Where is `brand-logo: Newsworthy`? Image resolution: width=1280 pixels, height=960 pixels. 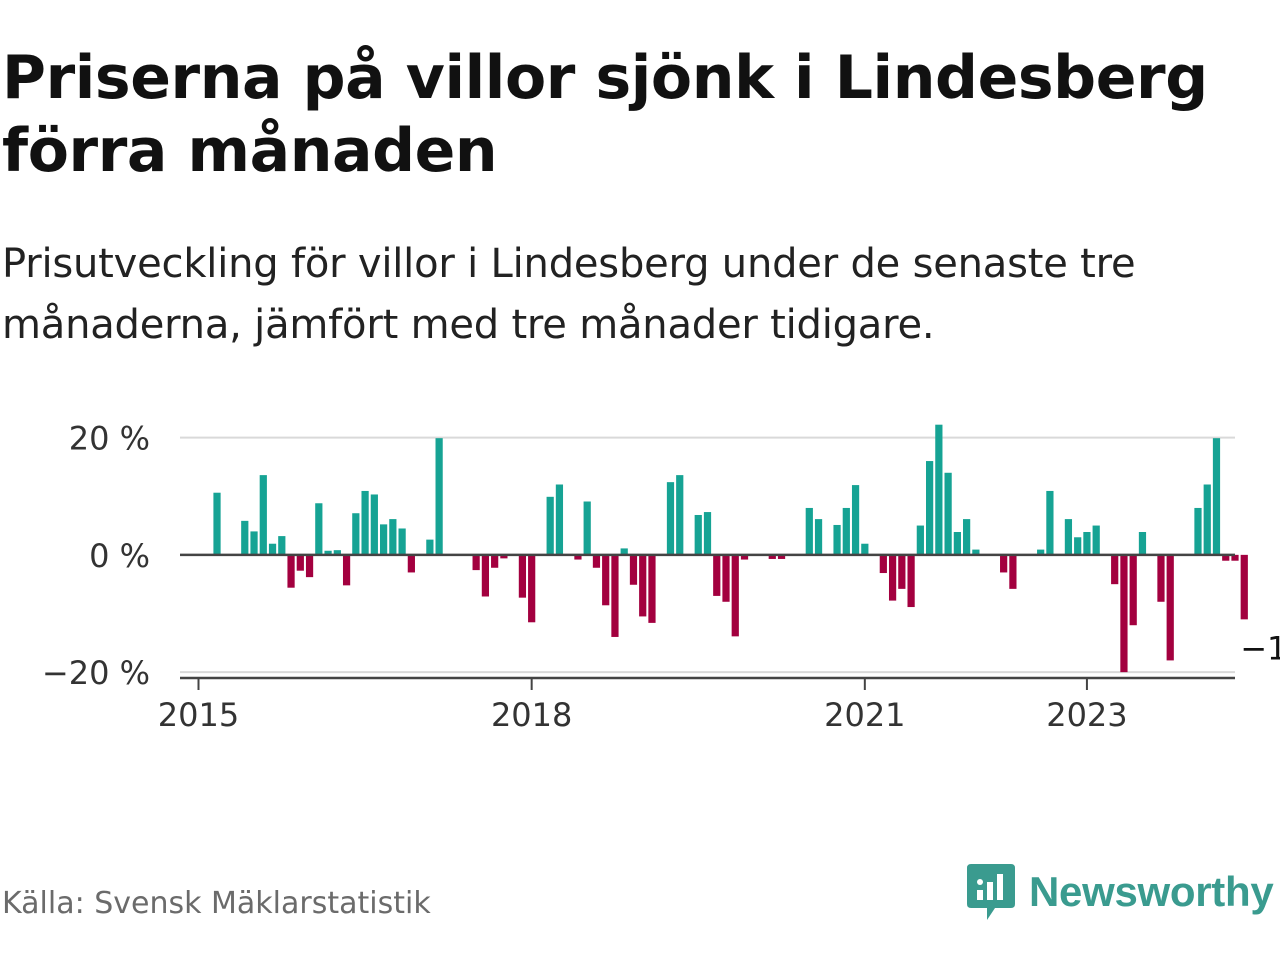 brand-logo: Newsworthy is located at coordinates (1119, 892).